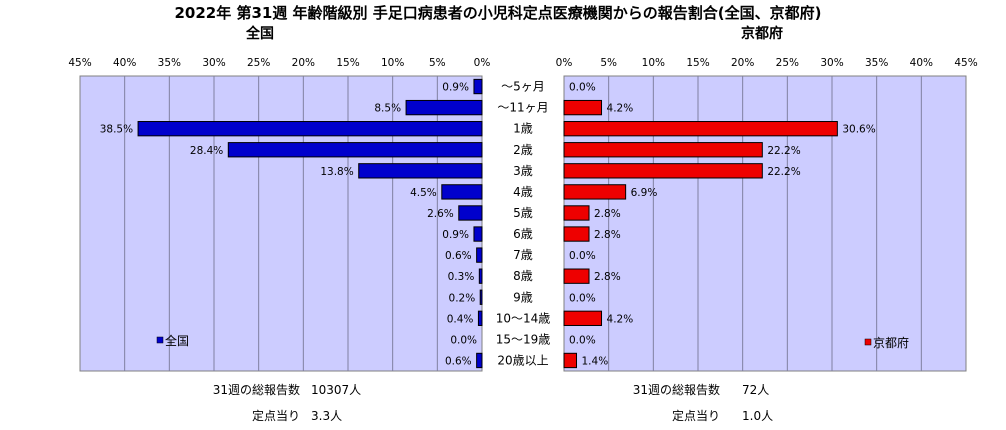 This screenshot has height=430, width=1006. I want to click on left-tick-label: 30%, so click(213, 63).